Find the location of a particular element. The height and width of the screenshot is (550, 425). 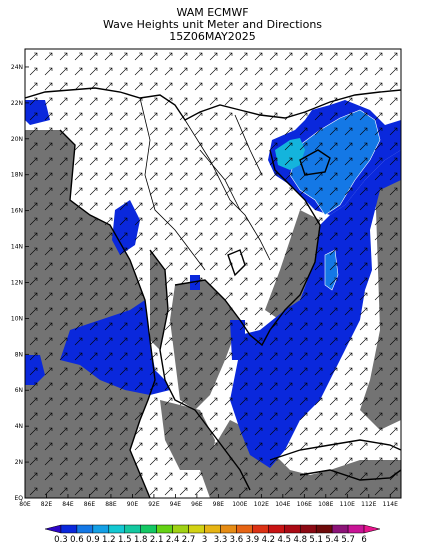

x-tick-label: 100E is located at coordinates (239, 504).